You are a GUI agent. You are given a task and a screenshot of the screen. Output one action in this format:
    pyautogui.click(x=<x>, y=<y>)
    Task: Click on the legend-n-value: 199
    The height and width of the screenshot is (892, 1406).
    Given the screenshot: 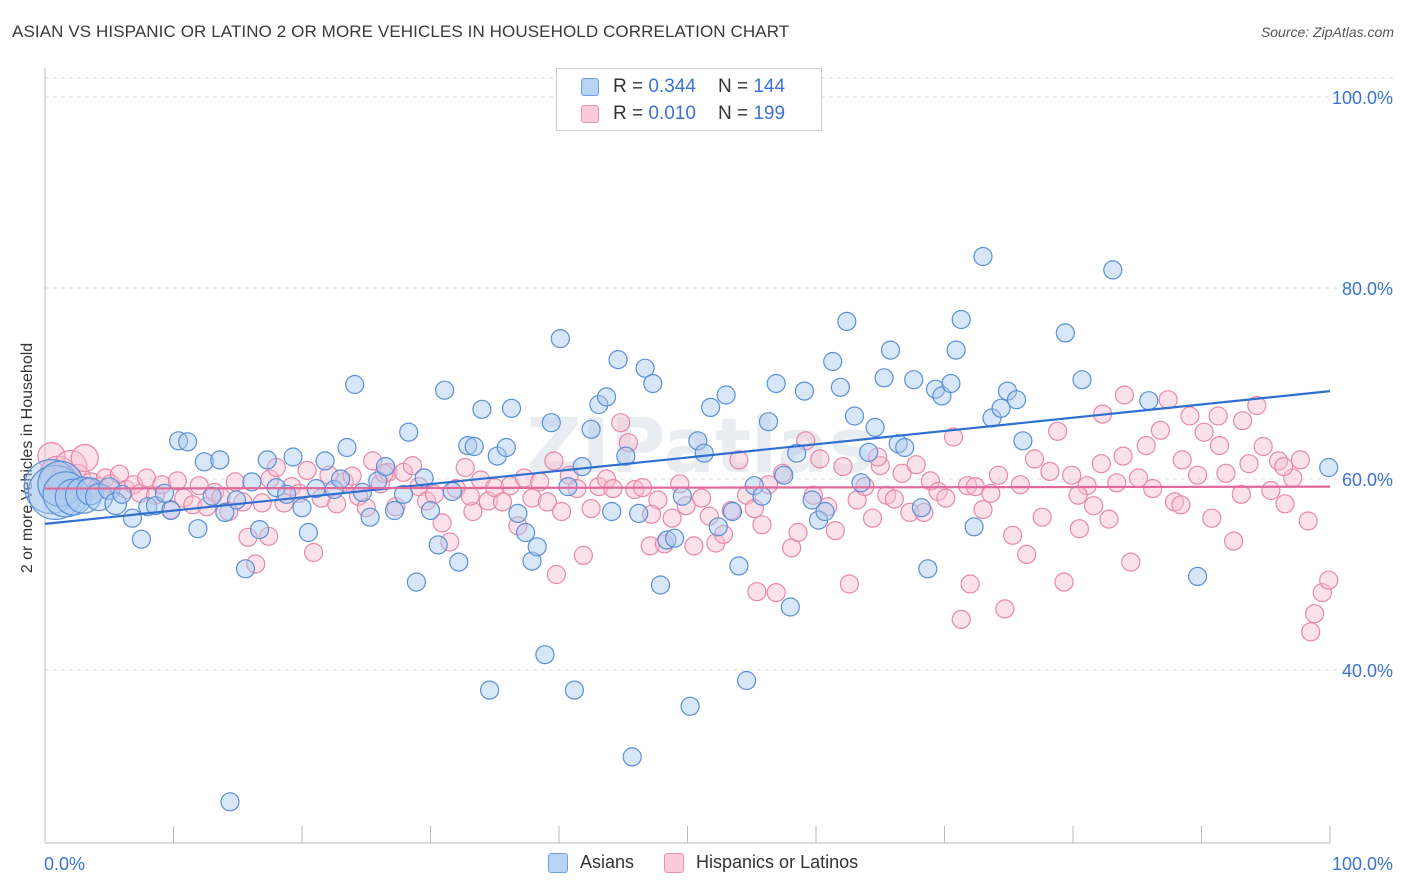 What is the action you would take?
    pyautogui.click(x=769, y=113)
    